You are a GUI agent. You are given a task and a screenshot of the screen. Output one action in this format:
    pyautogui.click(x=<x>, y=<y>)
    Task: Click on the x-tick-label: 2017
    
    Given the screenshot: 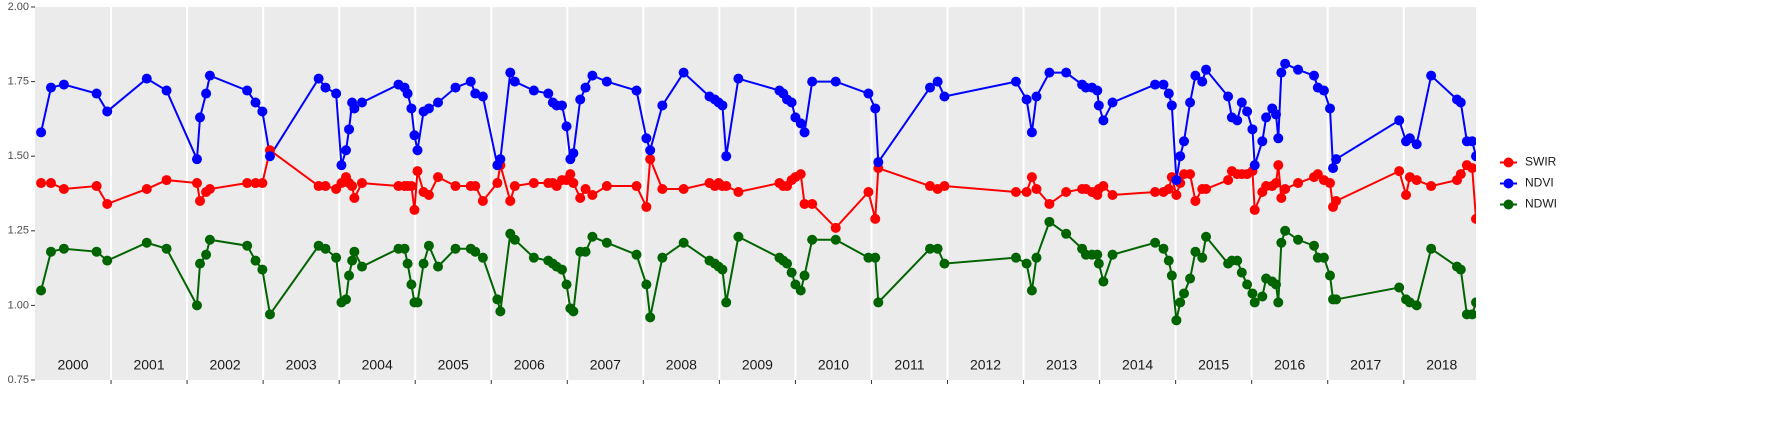 What is the action you would take?
    pyautogui.click(x=1365, y=365)
    